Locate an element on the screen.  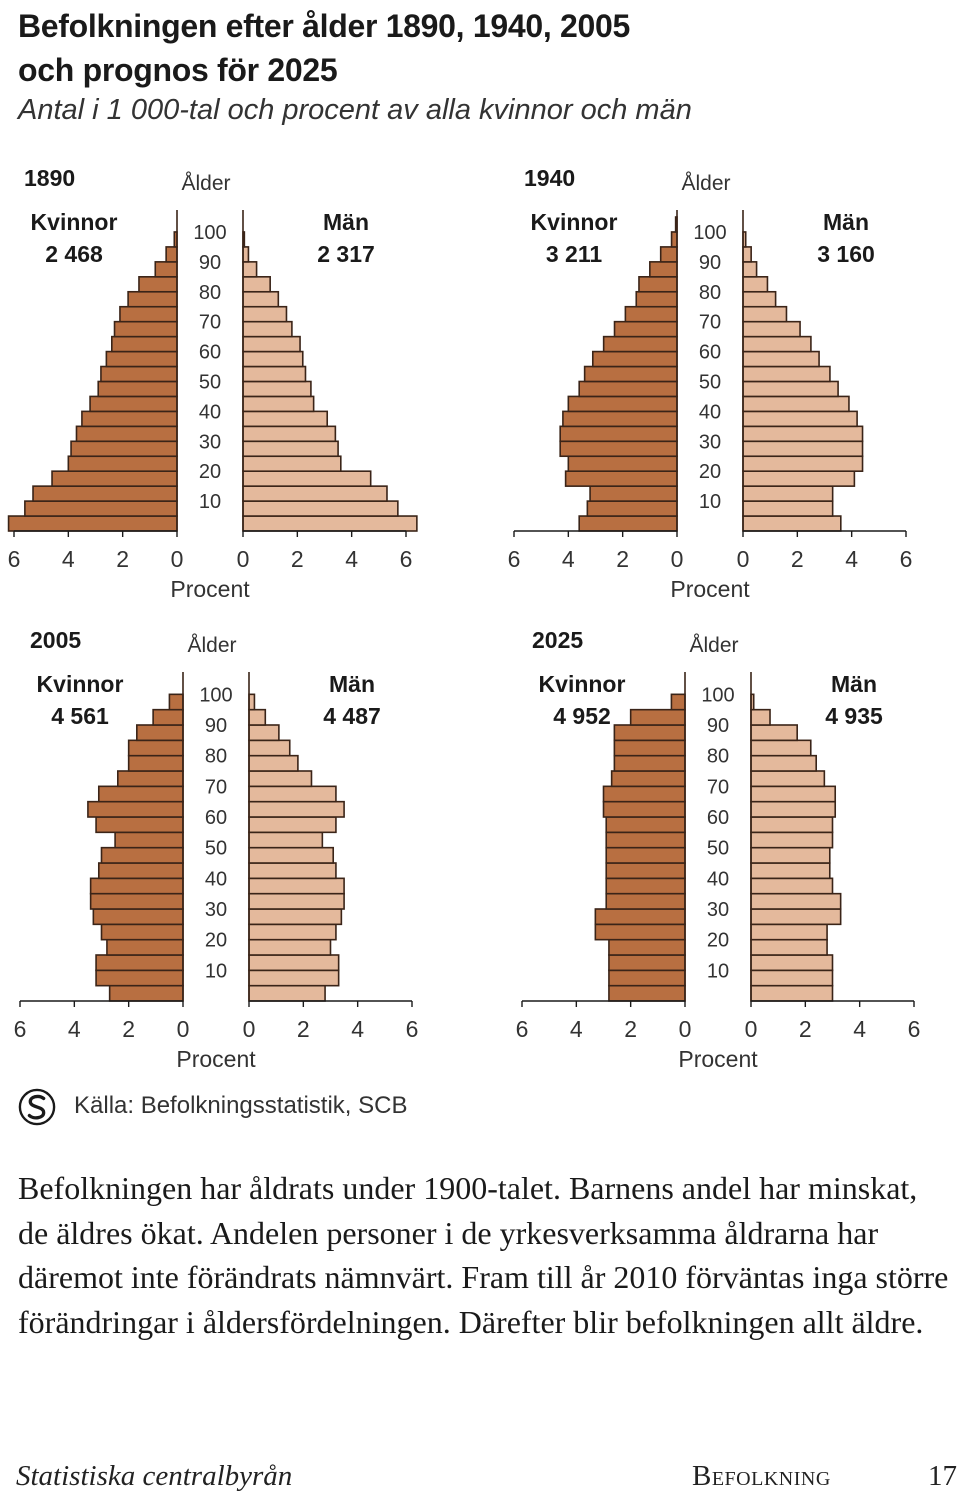
men-total: 4 487 is located at coordinates (352, 716).